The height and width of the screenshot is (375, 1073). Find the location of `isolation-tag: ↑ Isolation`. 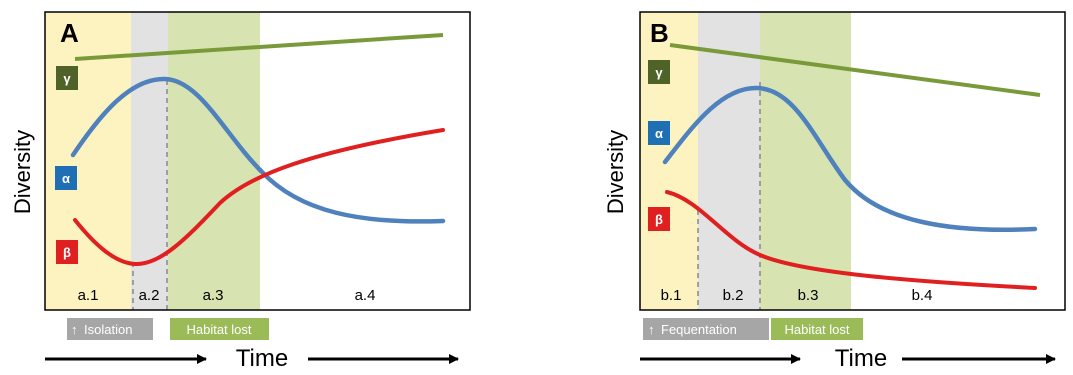

isolation-tag: ↑ Isolation is located at coordinates (110, 329).